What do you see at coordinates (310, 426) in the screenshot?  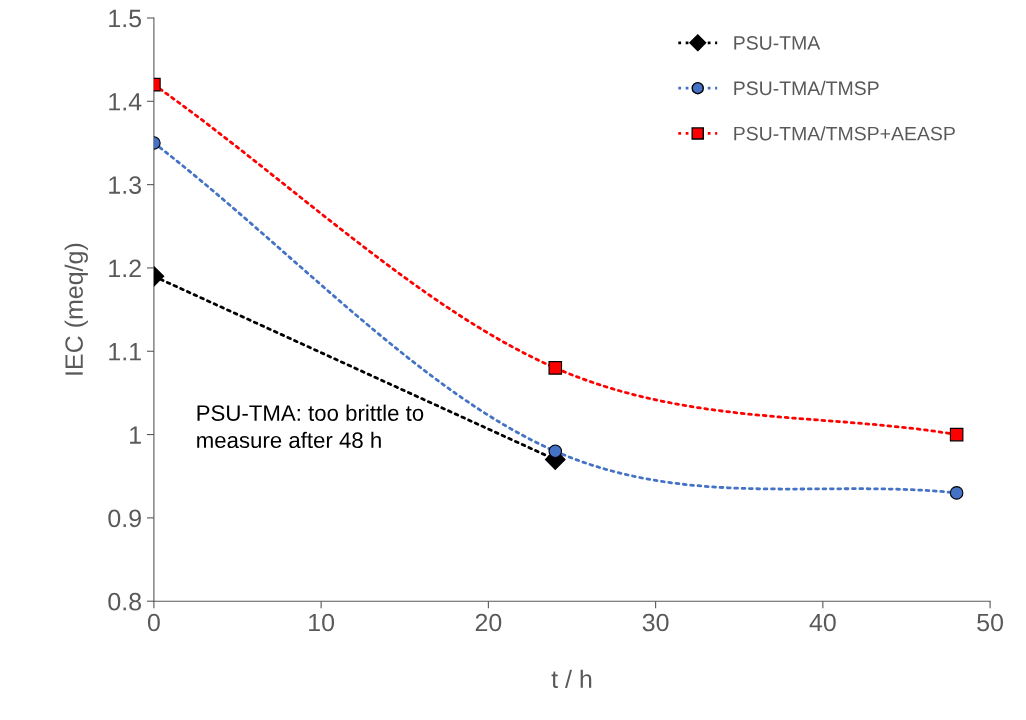 I see `annotation: PSU-TMA: too brittle to measure after 48 h` at bounding box center [310, 426].